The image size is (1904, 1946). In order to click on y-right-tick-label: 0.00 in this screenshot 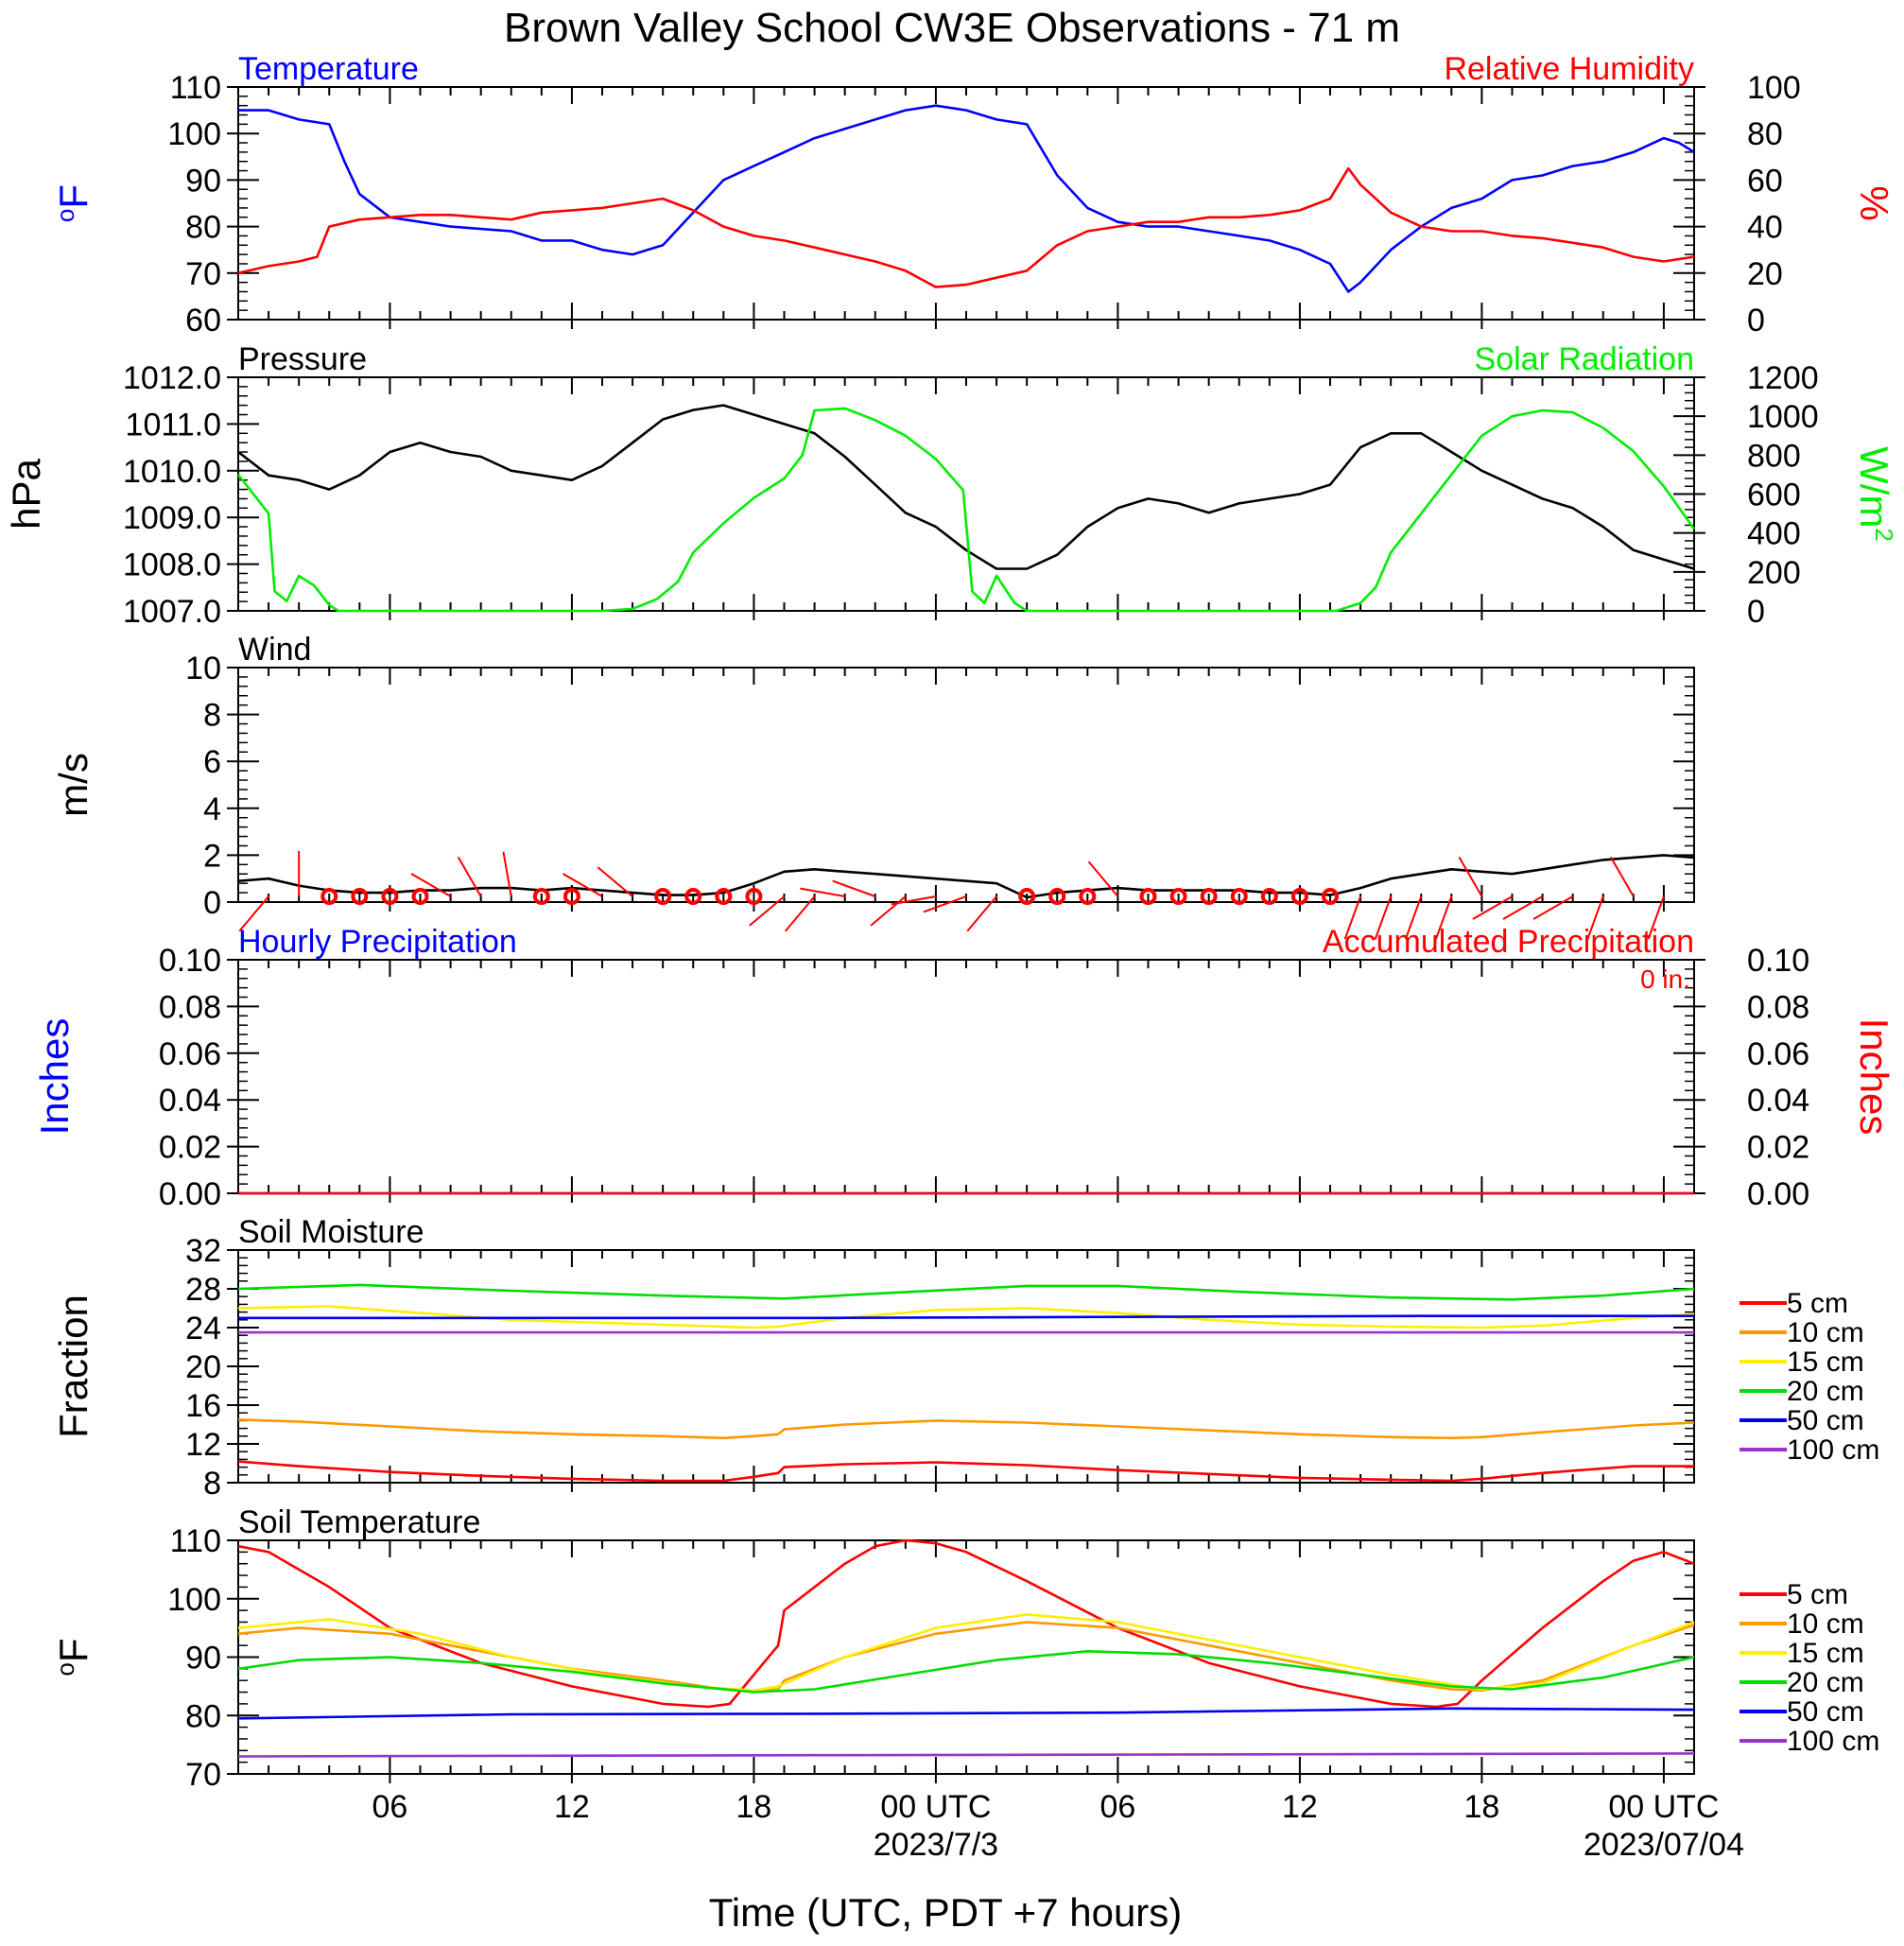, I will do `click(1778, 1194)`.